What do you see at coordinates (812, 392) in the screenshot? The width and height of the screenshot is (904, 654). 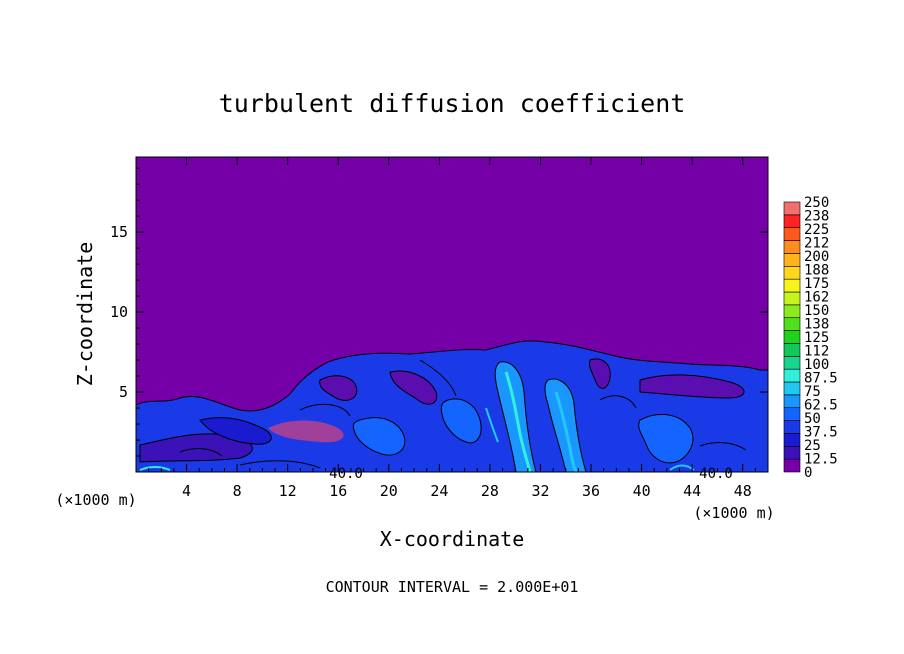 I see `colorbar-label: 75` at bounding box center [812, 392].